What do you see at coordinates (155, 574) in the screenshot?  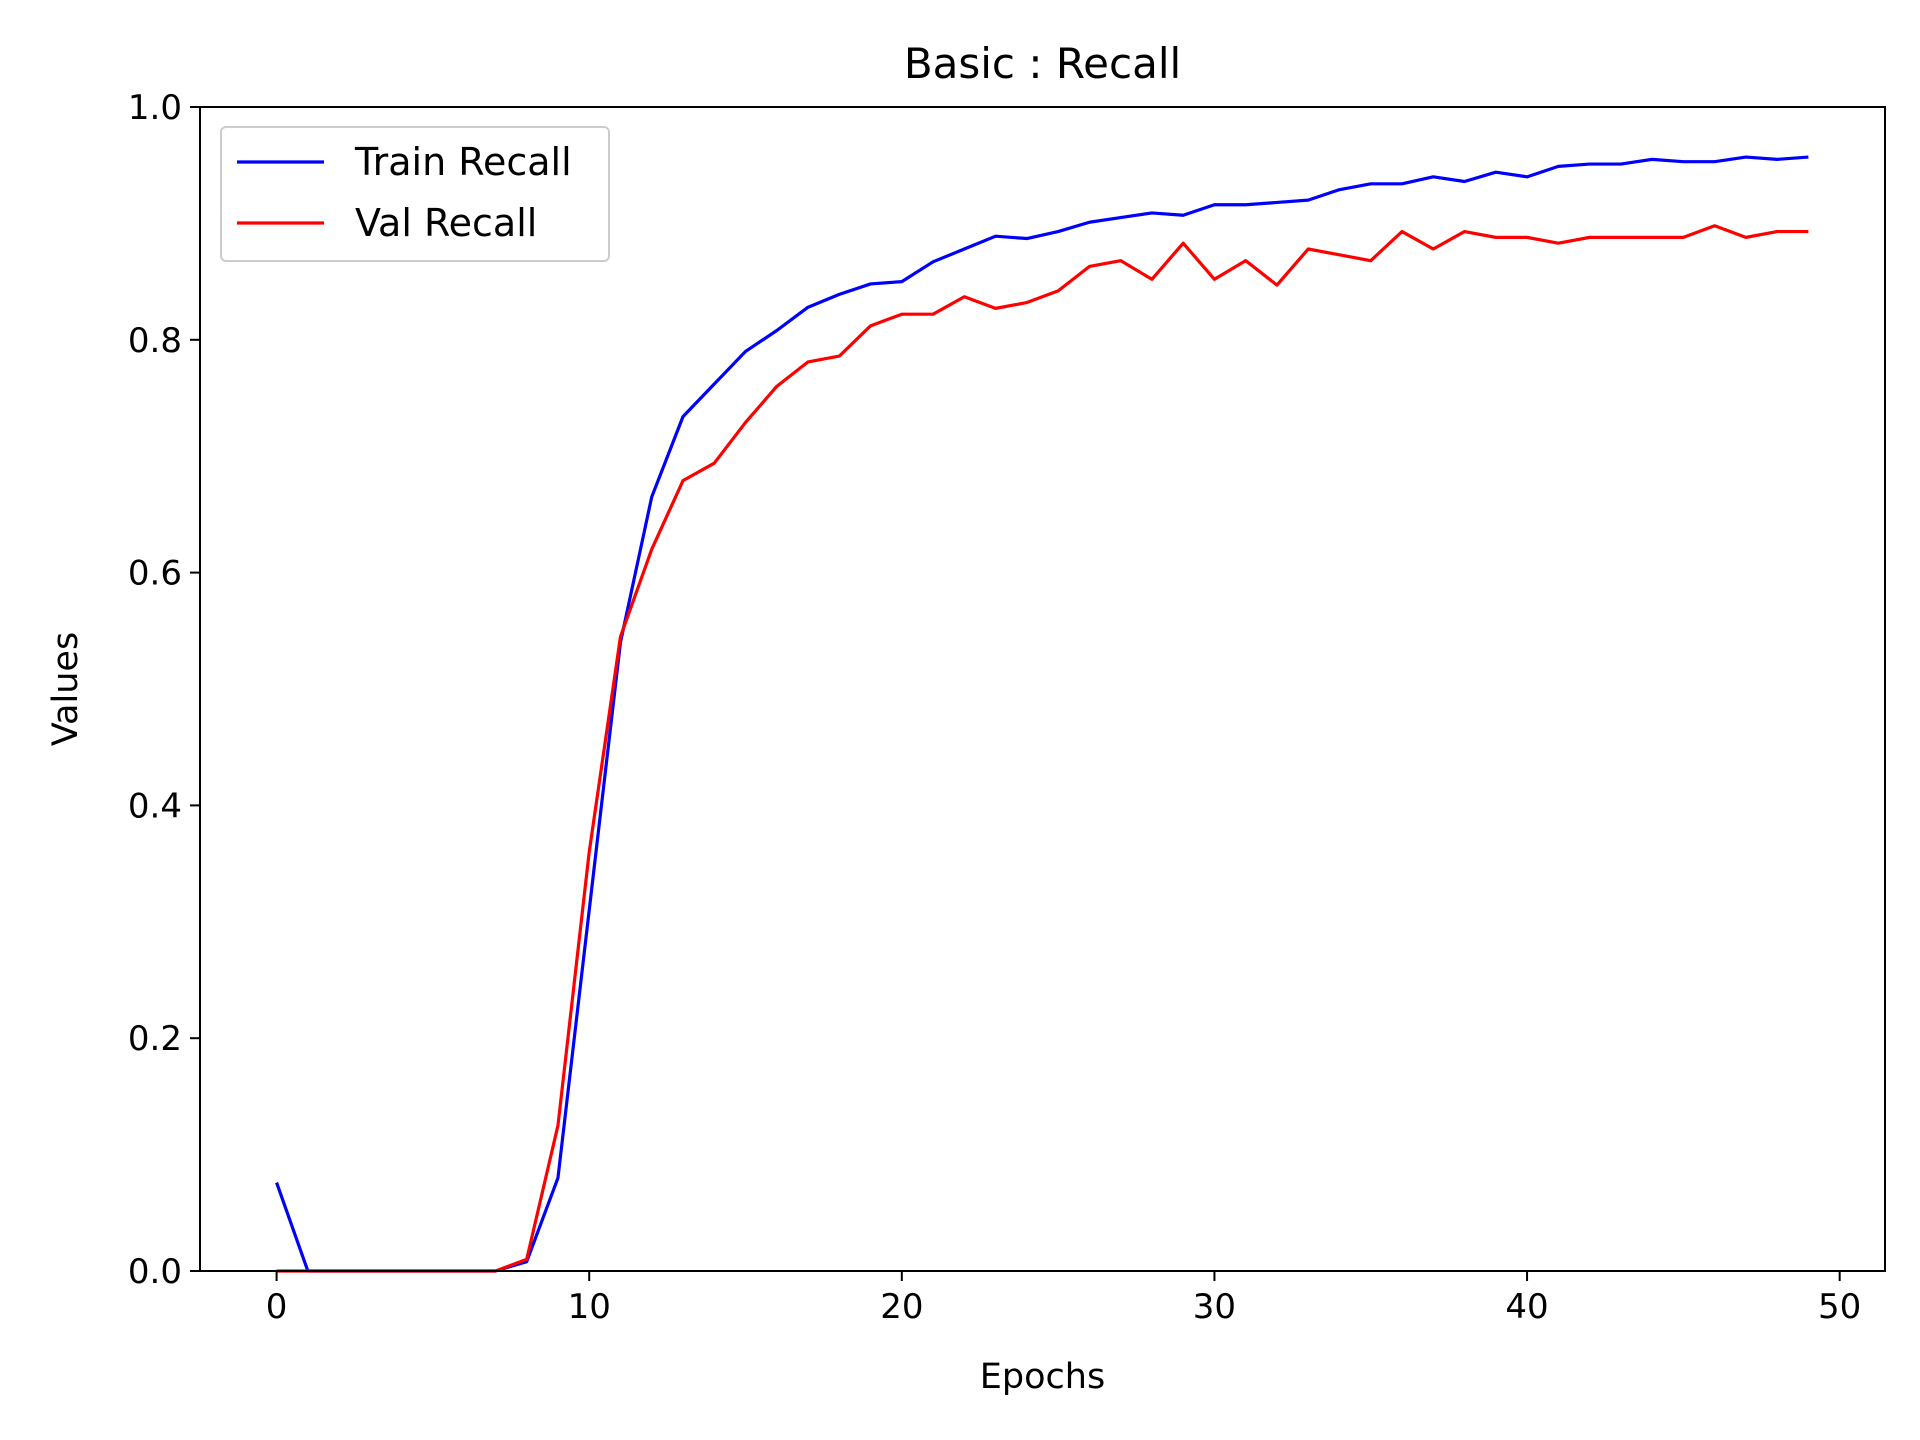 I see `y-tick-label: 0.6` at bounding box center [155, 574].